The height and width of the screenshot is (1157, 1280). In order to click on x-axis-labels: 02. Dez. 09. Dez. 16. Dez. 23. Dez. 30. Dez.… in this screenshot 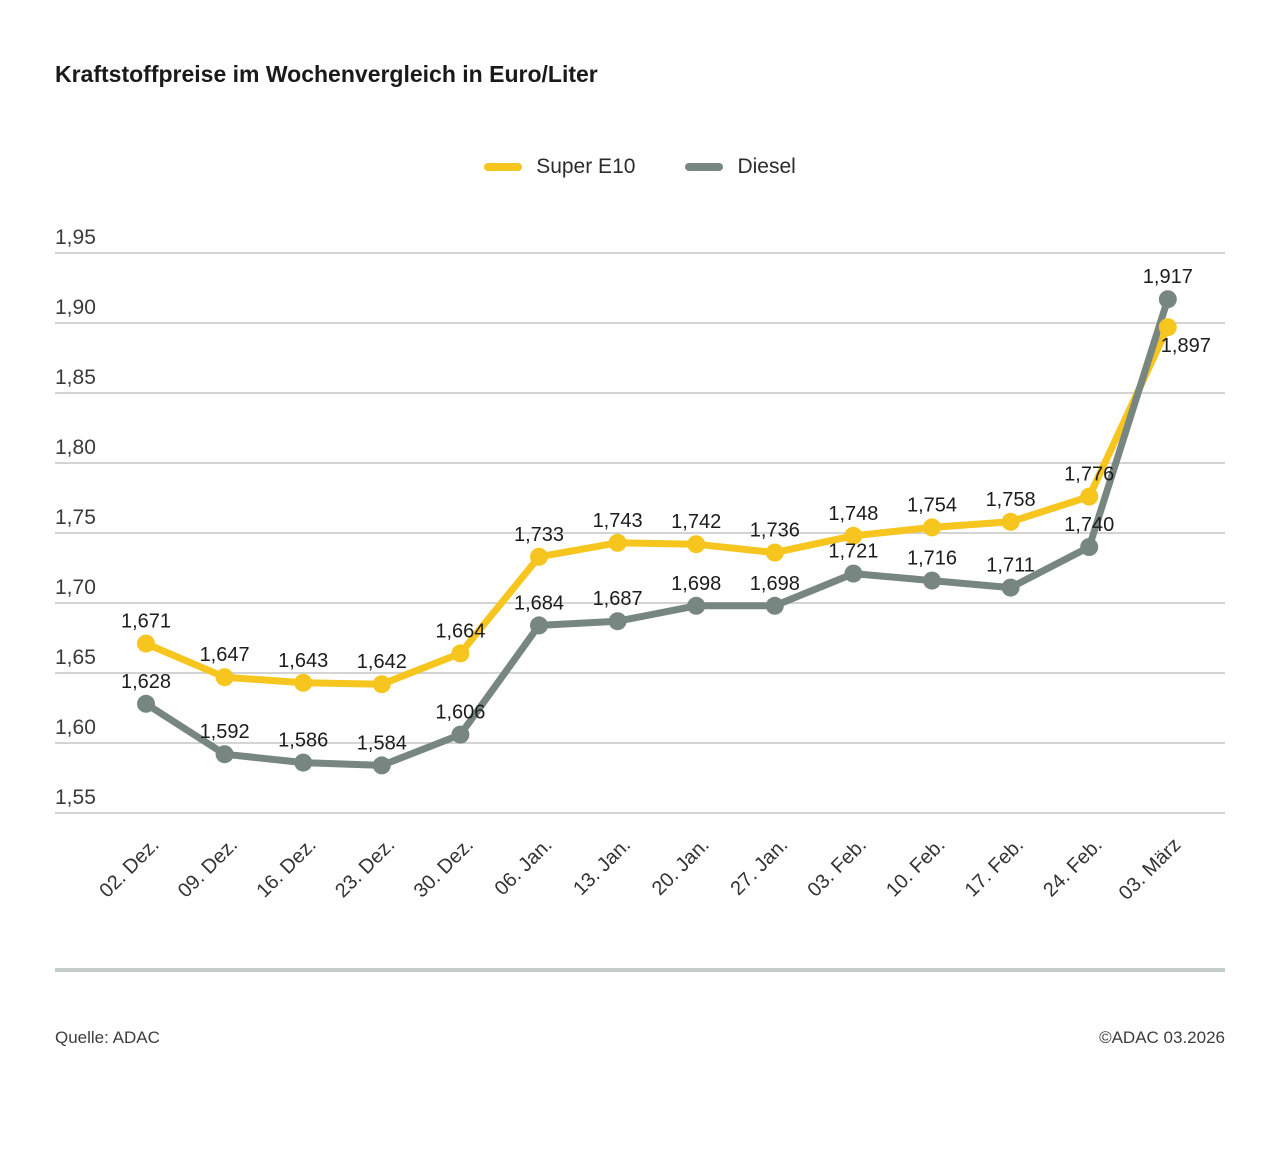, I will do `click(640, 869)`.